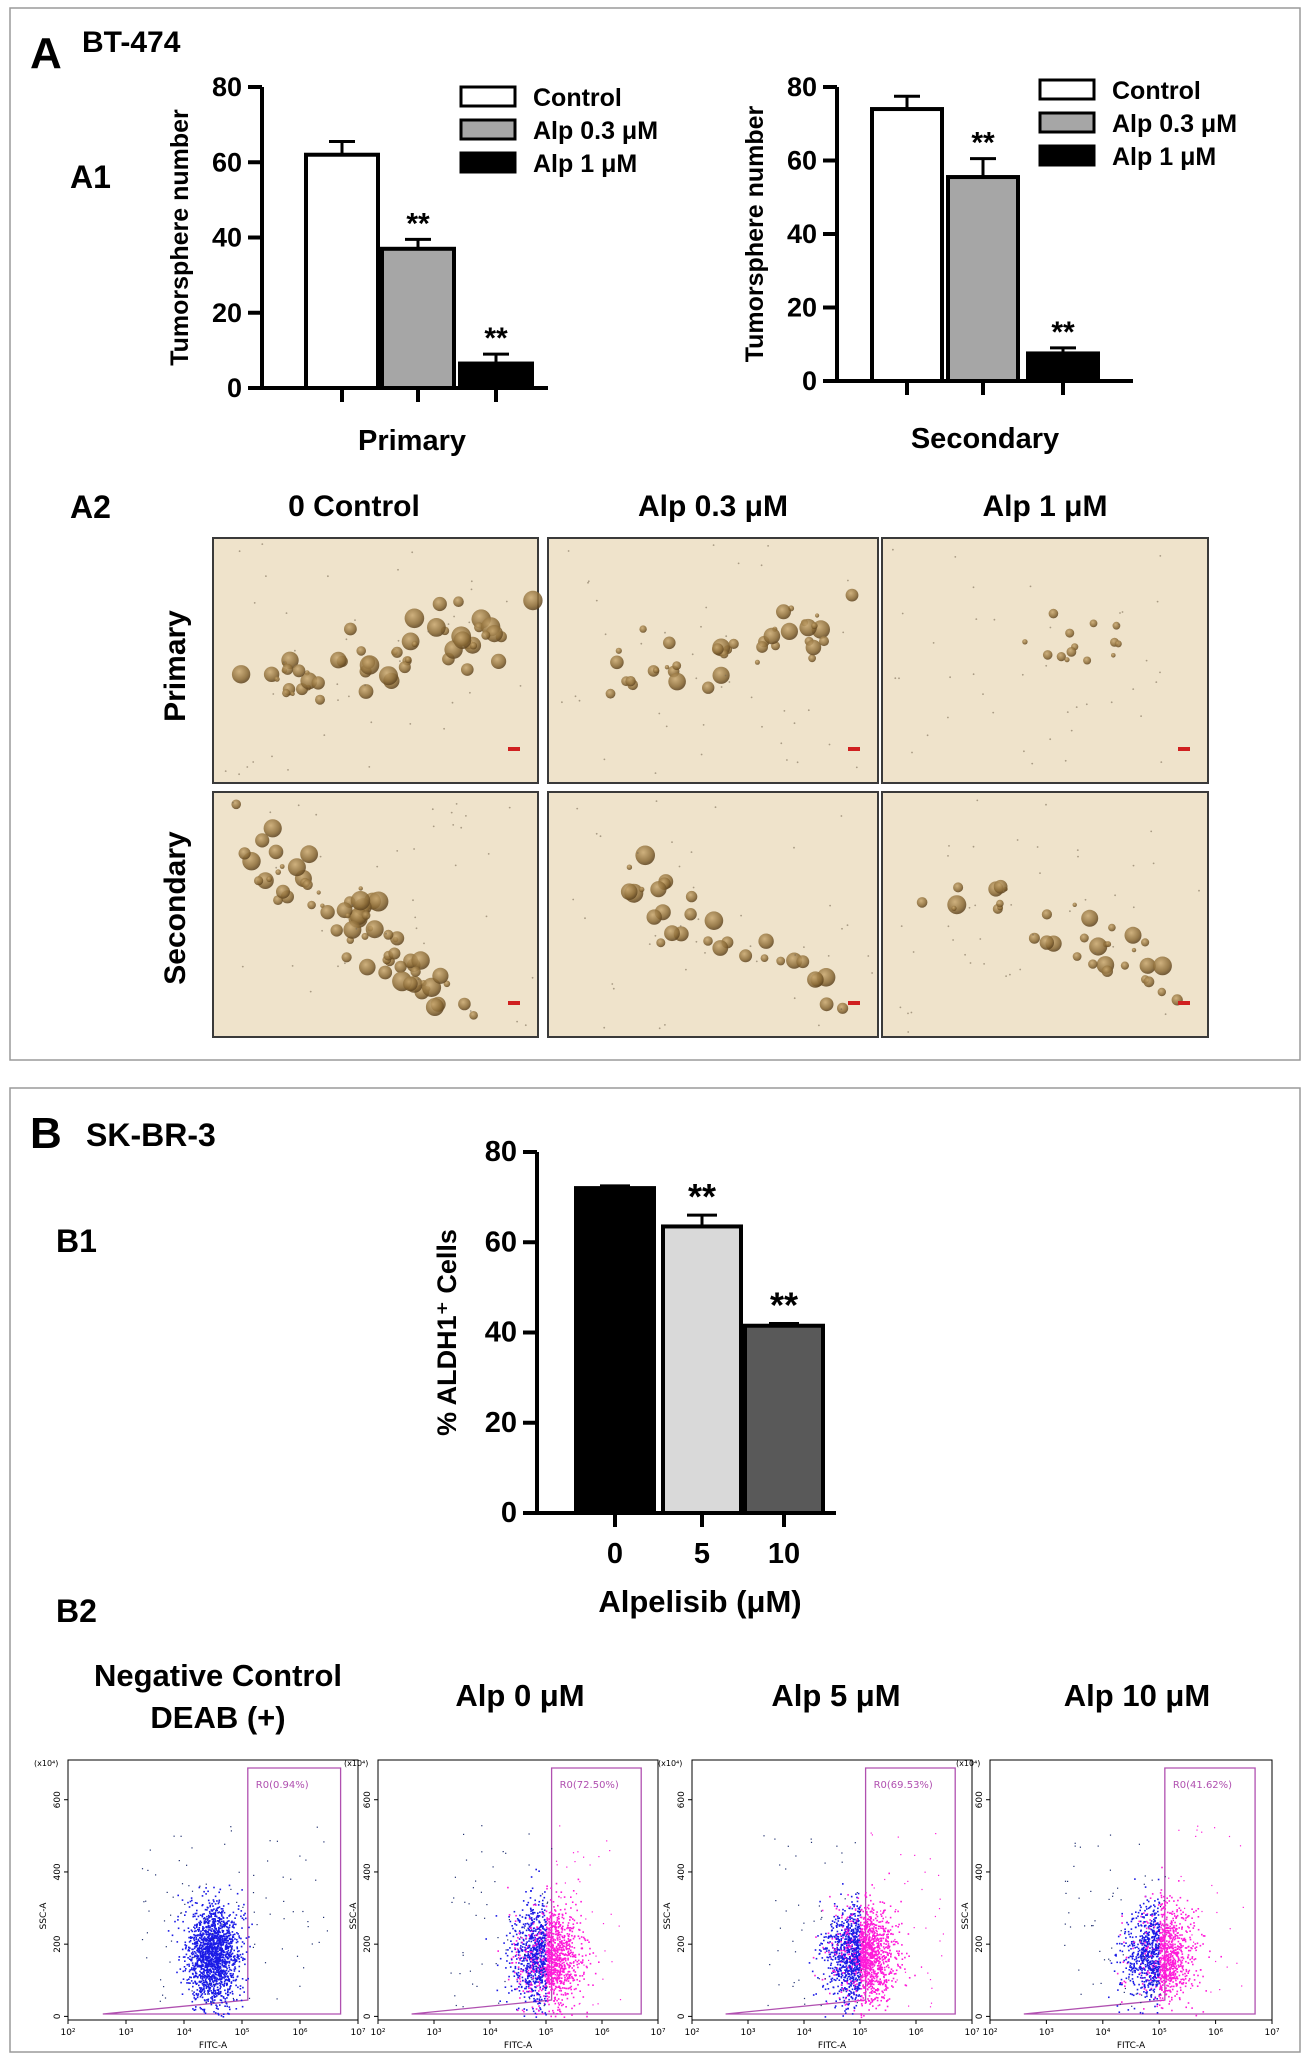  Describe the element at coordinates (368, 2016) in the screenshot. I see `flow-y-tick-label: 0` at that location.